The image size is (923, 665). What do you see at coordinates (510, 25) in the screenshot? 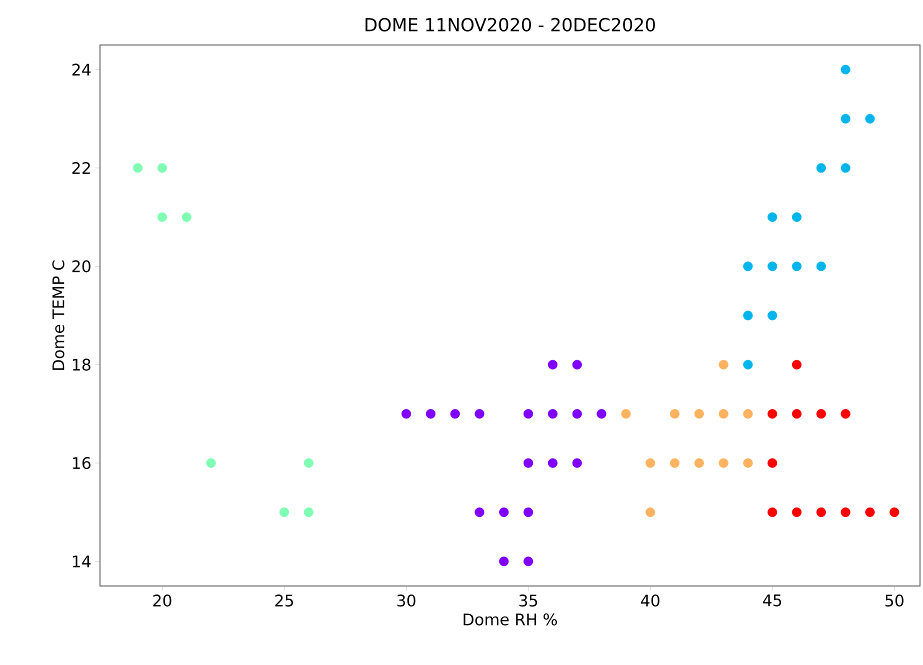
I see `chart-title: DOME 11NOV2020 - 20DEC2020` at bounding box center [510, 25].